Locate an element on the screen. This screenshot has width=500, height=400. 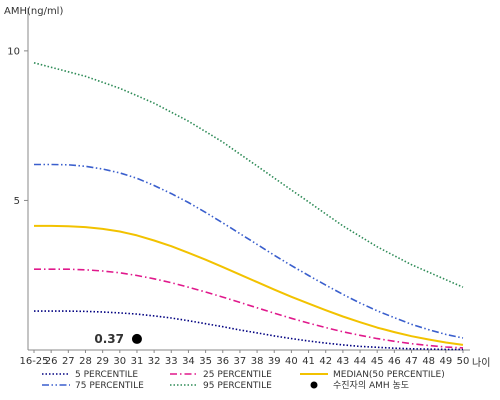
x-tick-label: 47 is located at coordinates (411, 361).